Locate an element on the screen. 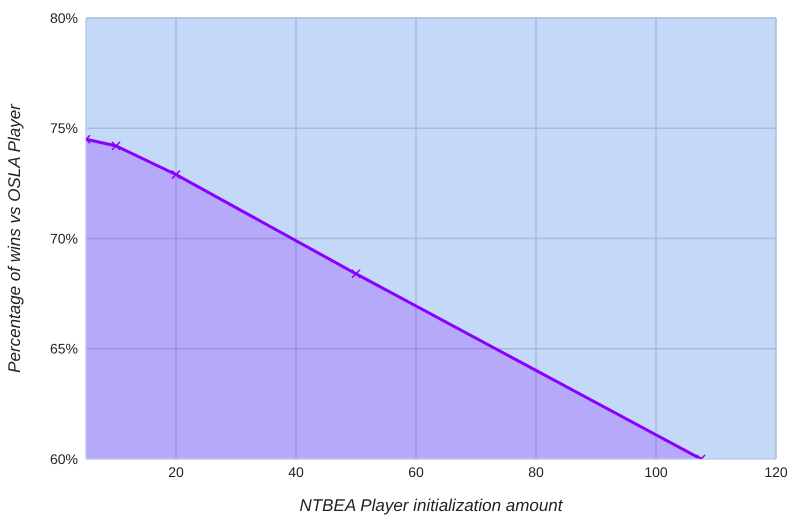 The height and width of the screenshot is (515, 792). x-tick-label: 40 is located at coordinates (296, 472).